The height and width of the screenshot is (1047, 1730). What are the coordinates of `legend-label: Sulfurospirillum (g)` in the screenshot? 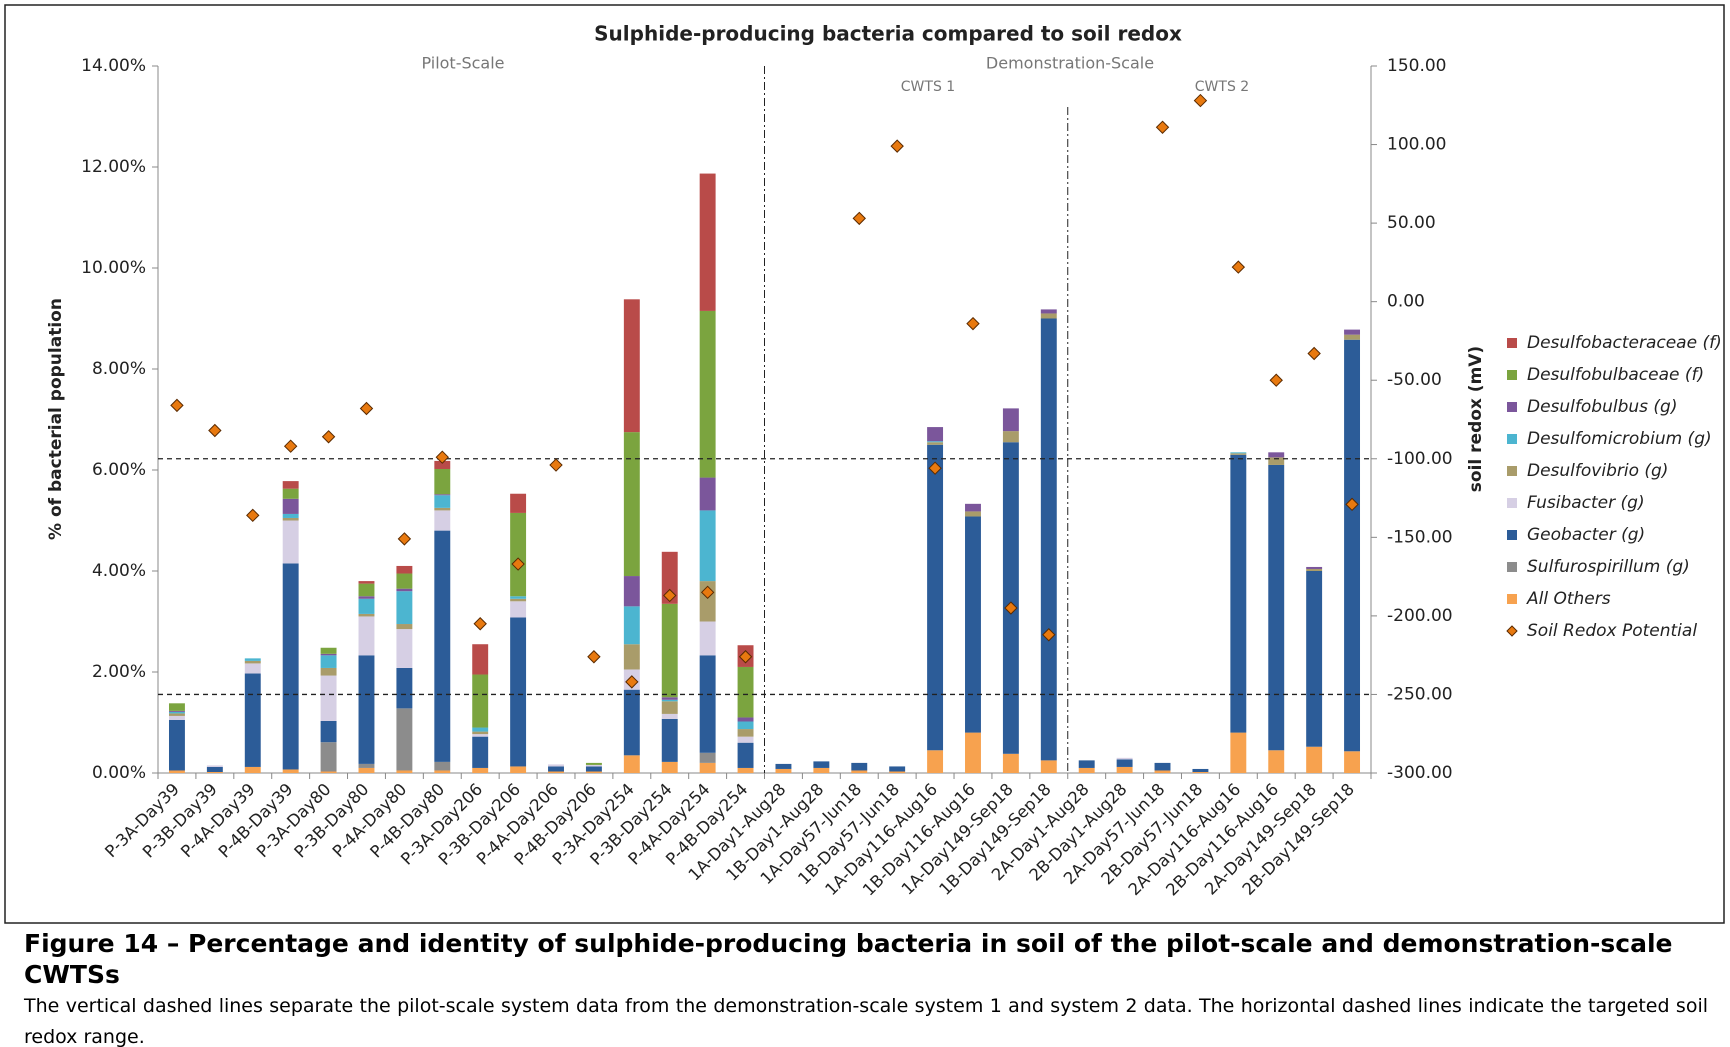 It's located at (1608, 567).